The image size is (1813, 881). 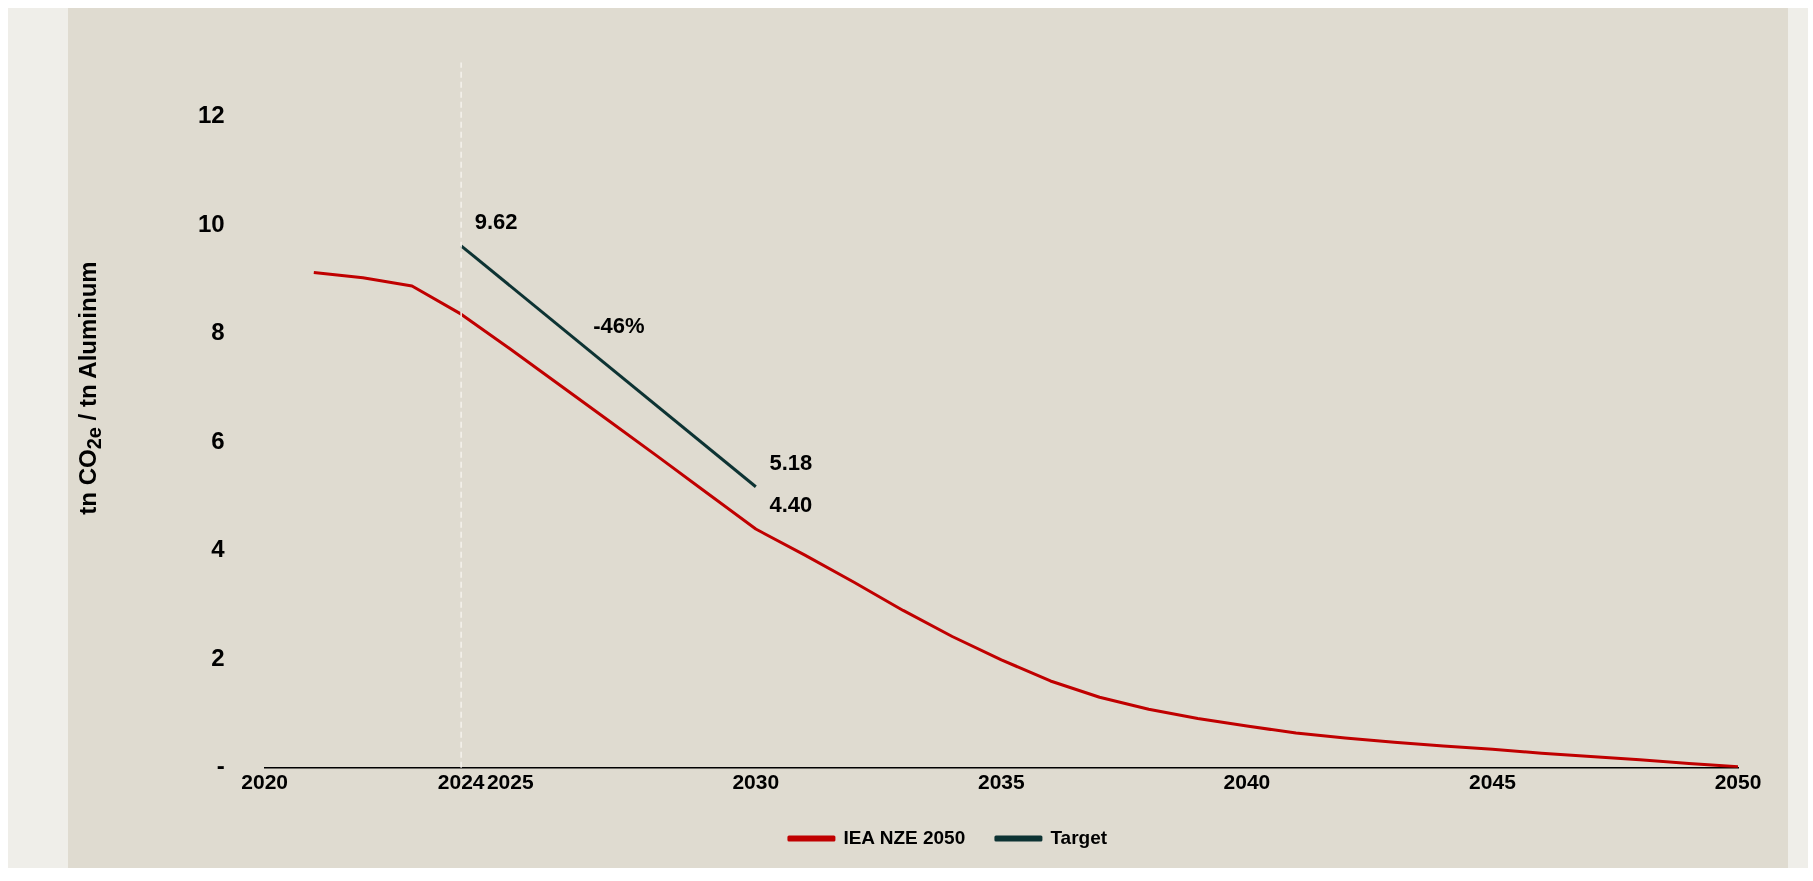 I want to click on annotation: 4.40, so click(x=791, y=505).